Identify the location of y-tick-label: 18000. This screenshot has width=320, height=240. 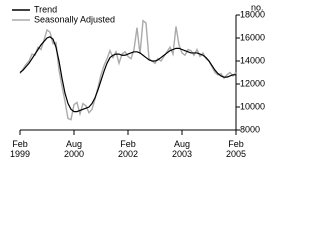
(252, 14).